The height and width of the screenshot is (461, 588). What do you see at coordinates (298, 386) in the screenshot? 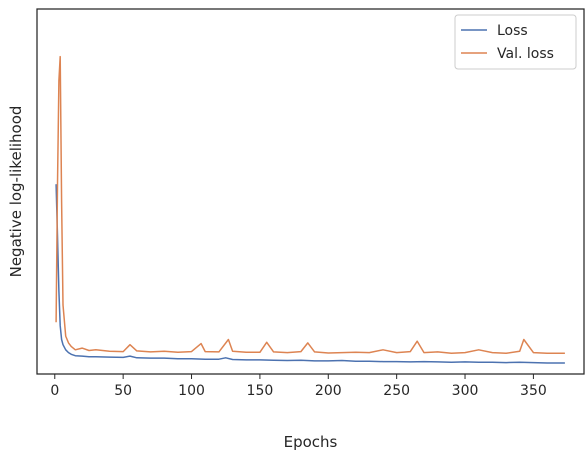
I see `x-axis-ticks: 0 50 100 150 200 250 300 350` at bounding box center [298, 386].